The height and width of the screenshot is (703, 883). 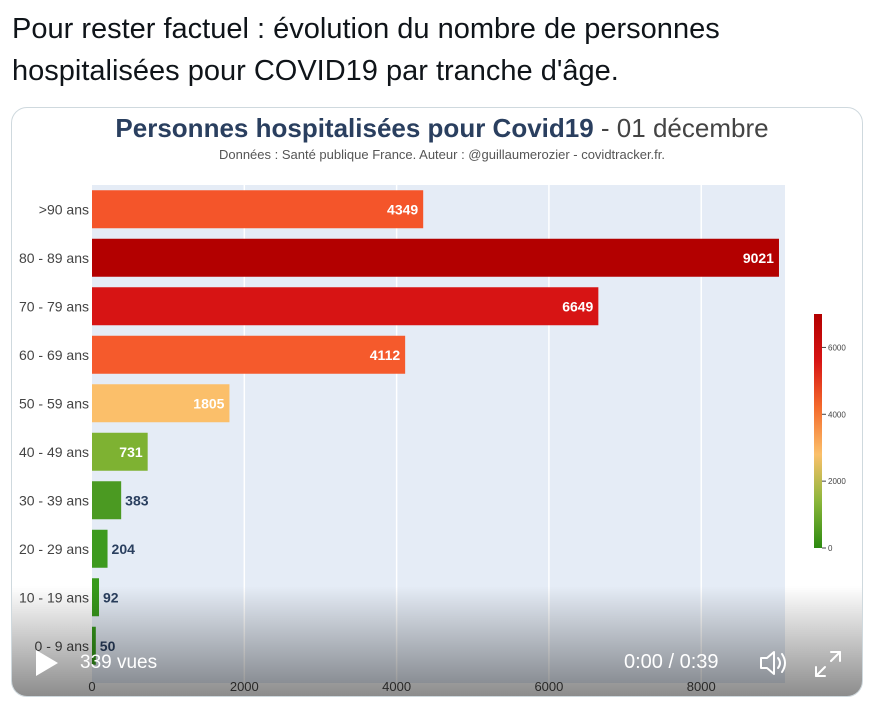 What do you see at coordinates (701, 686) in the screenshot?
I see `x-tick-label: 8000` at bounding box center [701, 686].